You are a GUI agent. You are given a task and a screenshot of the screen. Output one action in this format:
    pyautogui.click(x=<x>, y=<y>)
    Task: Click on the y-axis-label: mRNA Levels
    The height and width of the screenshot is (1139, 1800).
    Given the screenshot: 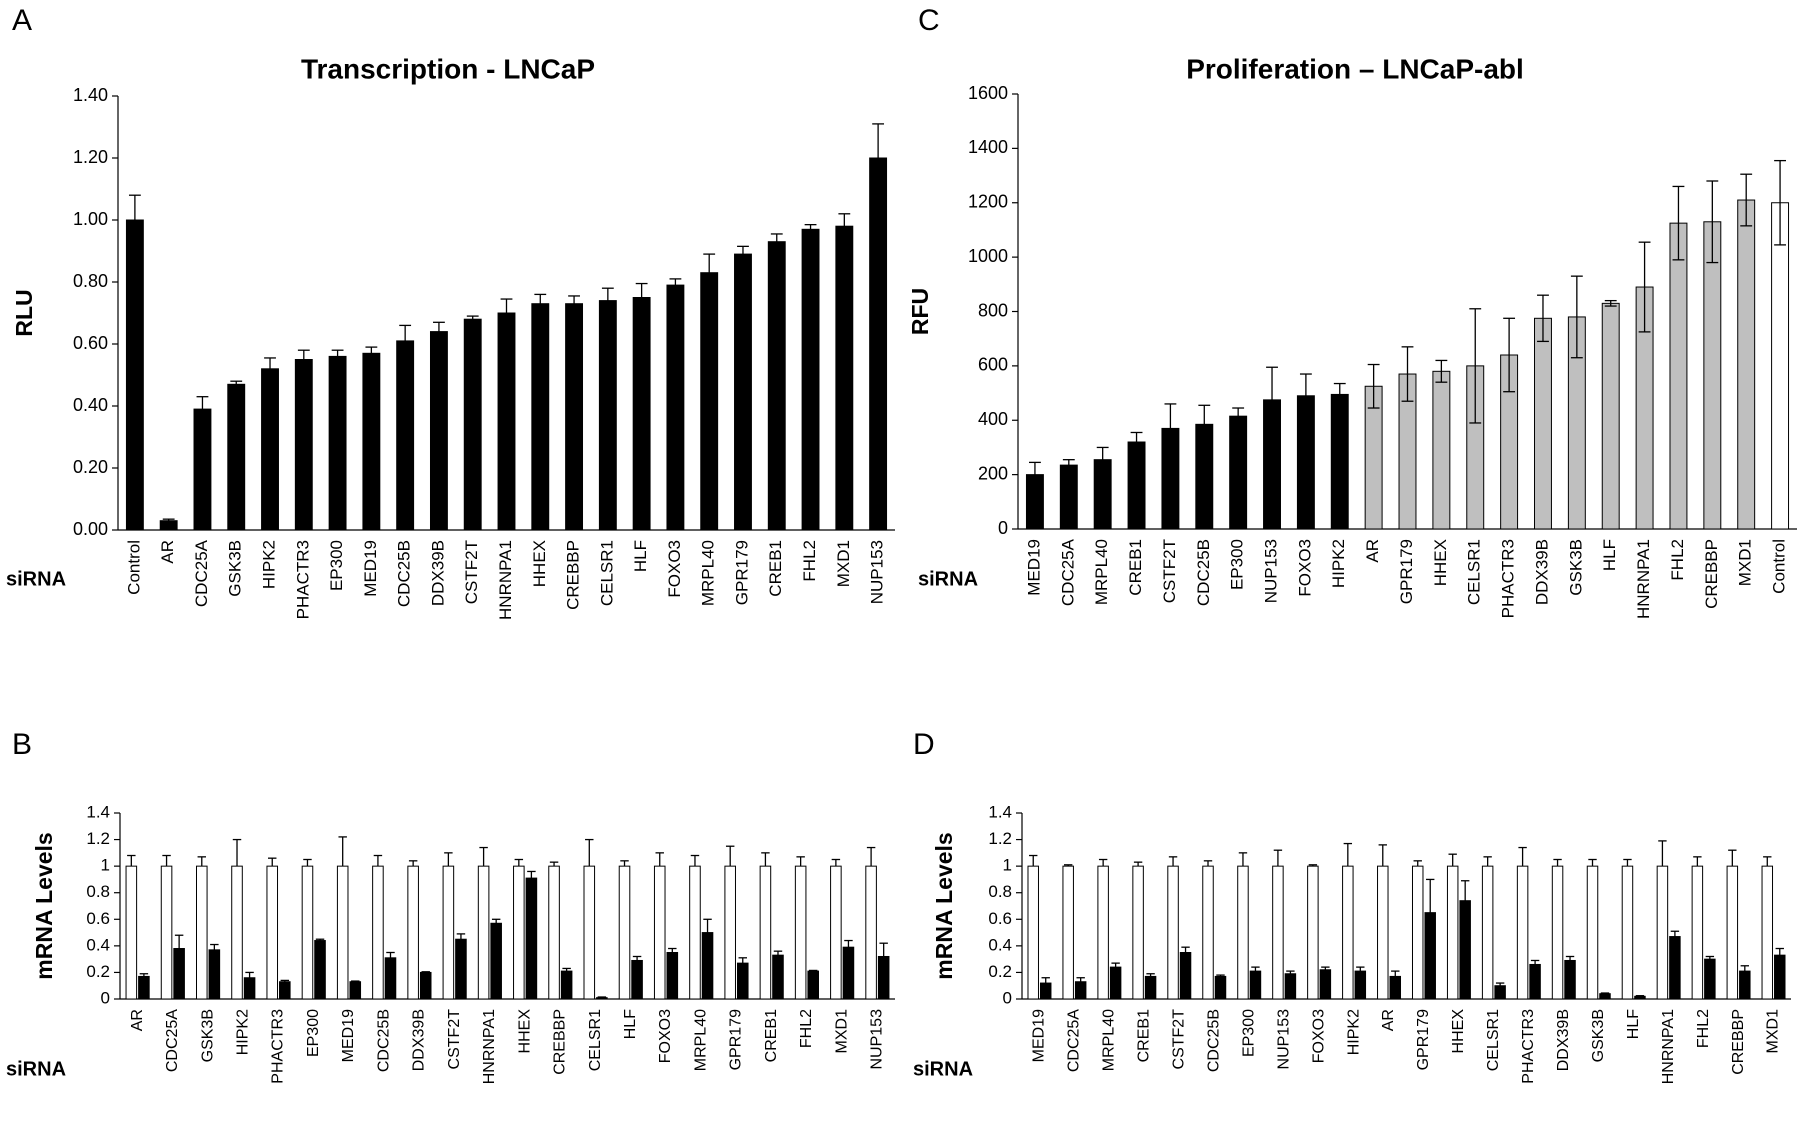 What is the action you would take?
    pyautogui.click(x=44, y=905)
    